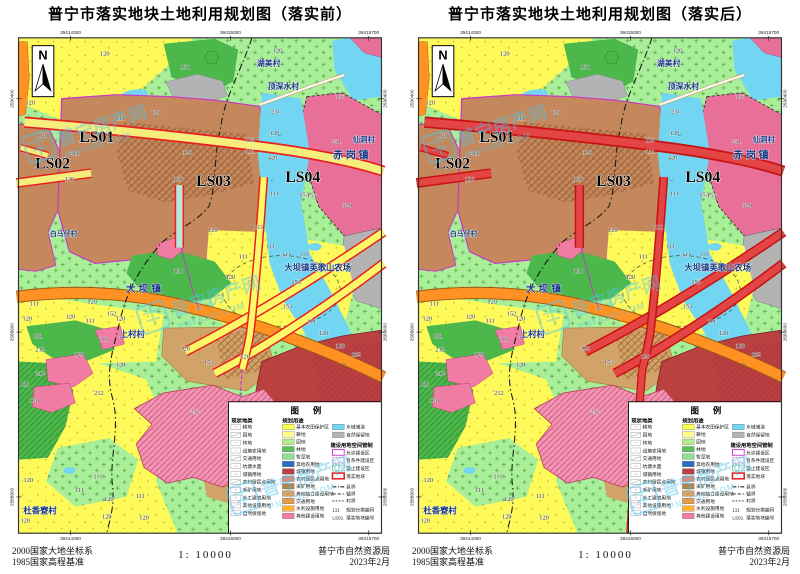 Image resolution: width=800 pixels, height=574 pixels. Describe the element at coordinates (199, 15) in the screenshot. I see `map-title-before: 普宁市落实地块土地利用规划图（落实前）` at that location.